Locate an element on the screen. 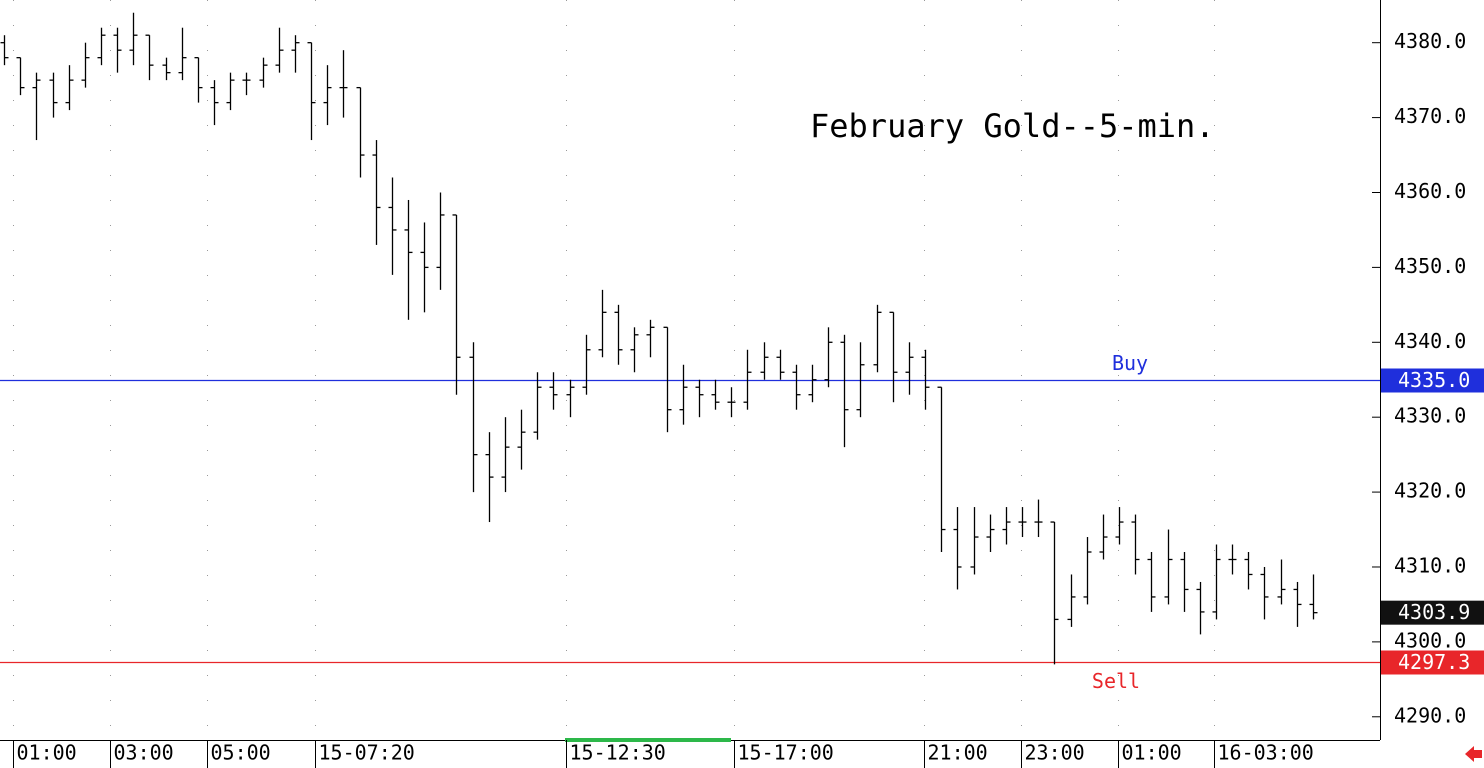 This screenshot has height=768, width=1484. y-tick-label: 4330.0 is located at coordinates (1430, 416).